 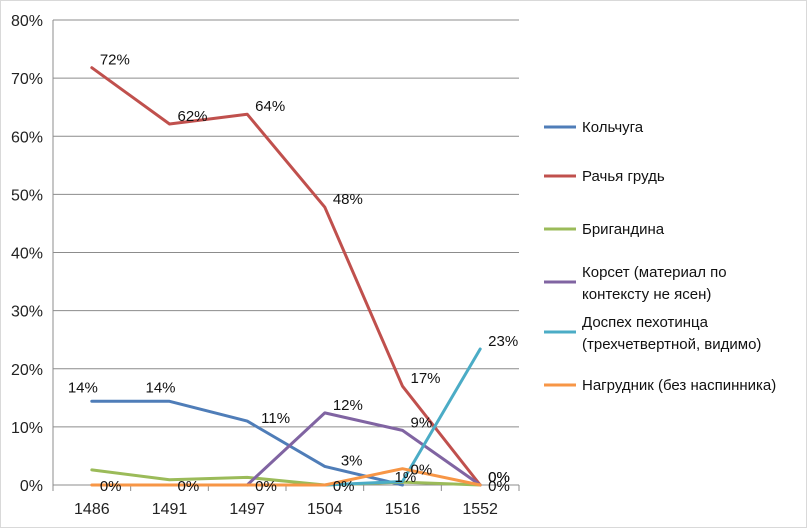 What do you see at coordinates (679, 385) in the screenshot?
I see `legend-label: Нагрудник (без наспинника)` at bounding box center [679, 385].